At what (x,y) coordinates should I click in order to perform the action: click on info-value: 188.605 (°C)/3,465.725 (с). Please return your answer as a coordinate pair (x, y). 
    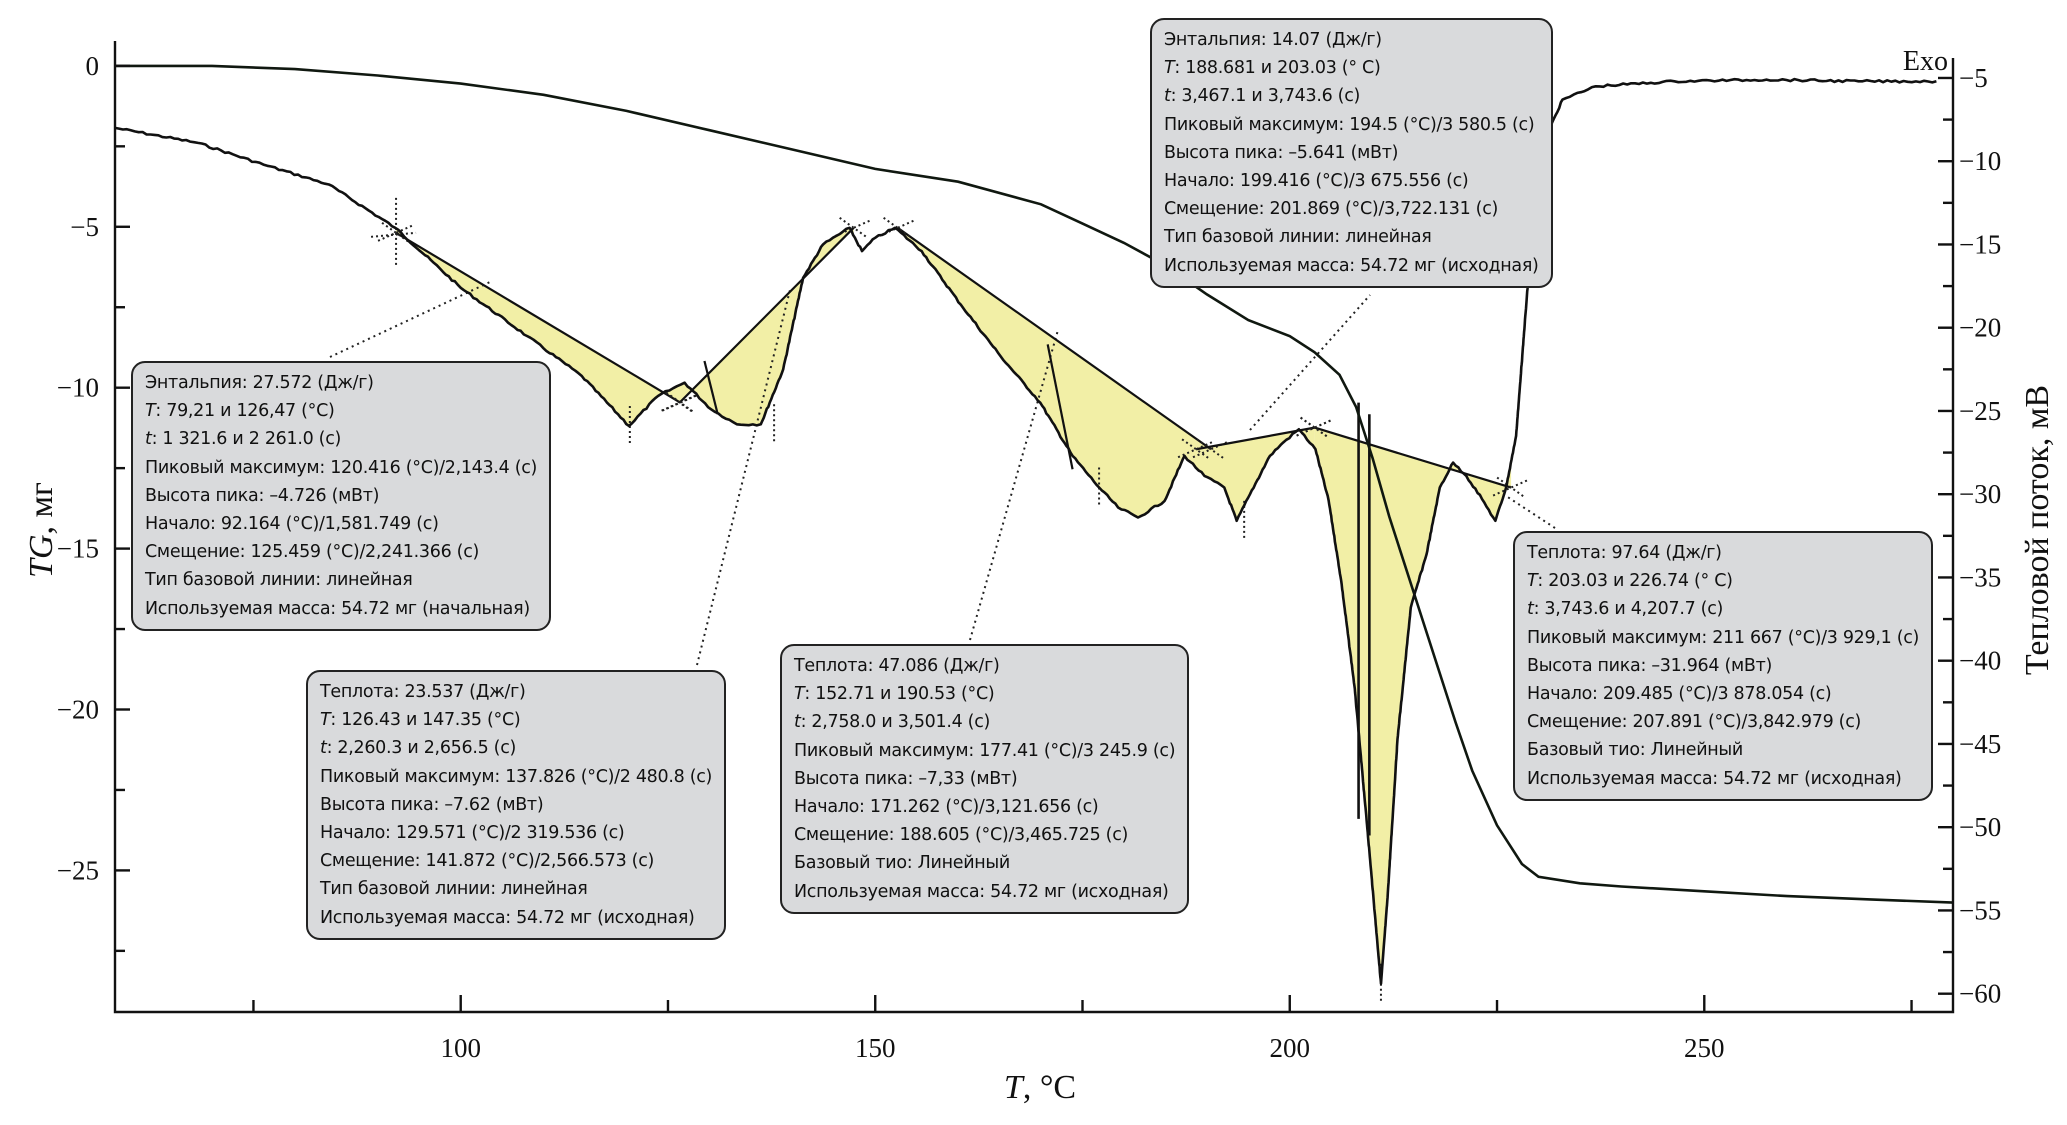
    Looking at the image, I should click on (1014, 835).